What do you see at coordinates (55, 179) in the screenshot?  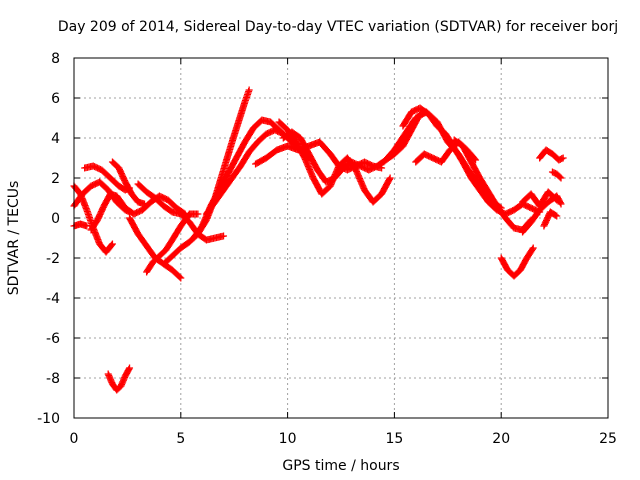 I see `y-tick-label: 2` at bounding box center [55, 179].